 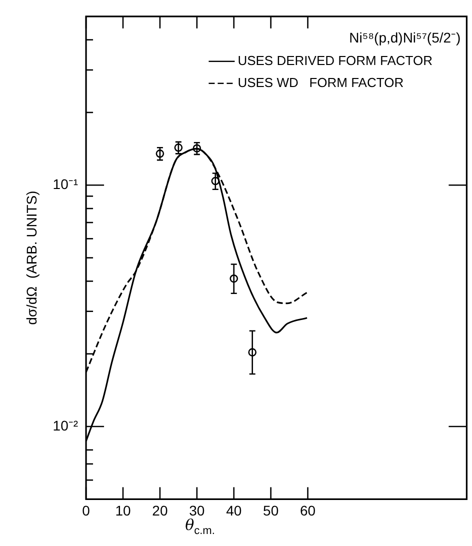 What do you see at coordinates (271, 510) in the screenshot?
I see `x-tick-label: 50` at bounding box center [271, 510].